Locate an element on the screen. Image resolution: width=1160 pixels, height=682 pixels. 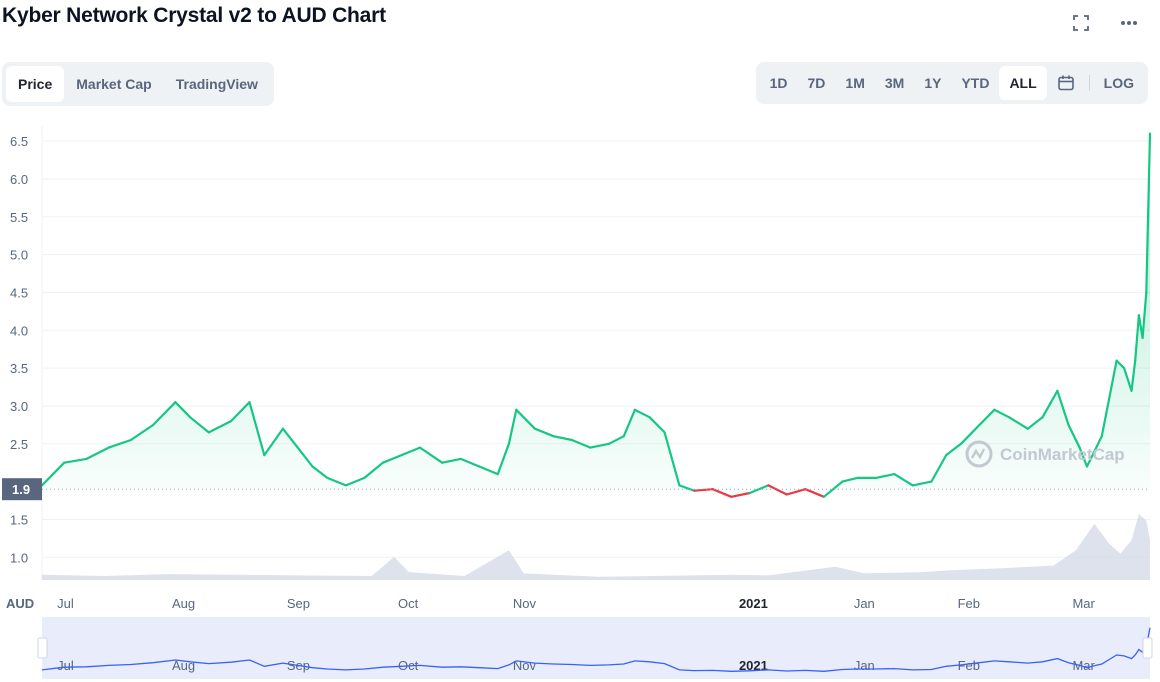
y-tick-label: 6.5 is located at coordinates (19, 141).